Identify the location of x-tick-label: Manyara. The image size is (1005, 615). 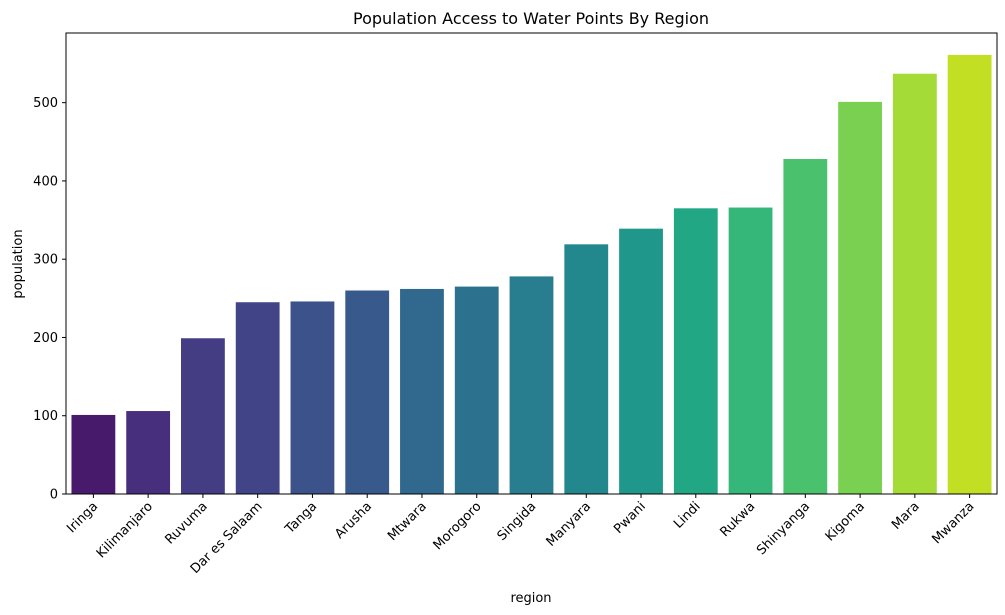
(569, 524).